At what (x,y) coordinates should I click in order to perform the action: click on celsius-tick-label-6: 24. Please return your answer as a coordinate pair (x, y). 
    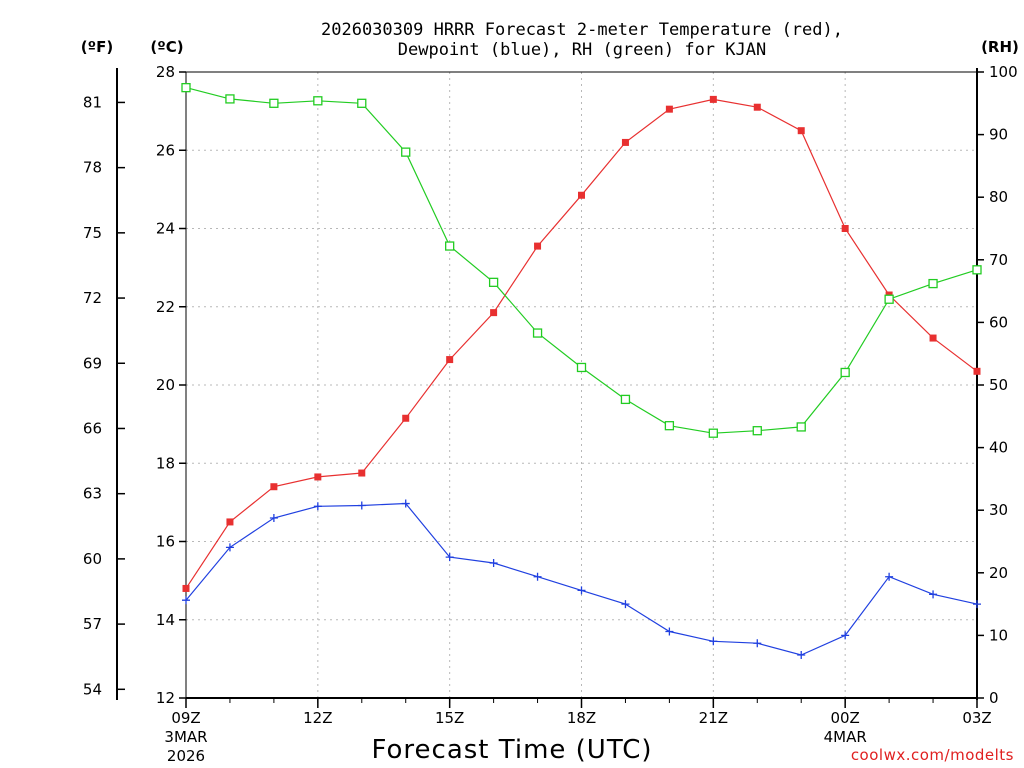
    Looking at the image, I should click on (165, 229).